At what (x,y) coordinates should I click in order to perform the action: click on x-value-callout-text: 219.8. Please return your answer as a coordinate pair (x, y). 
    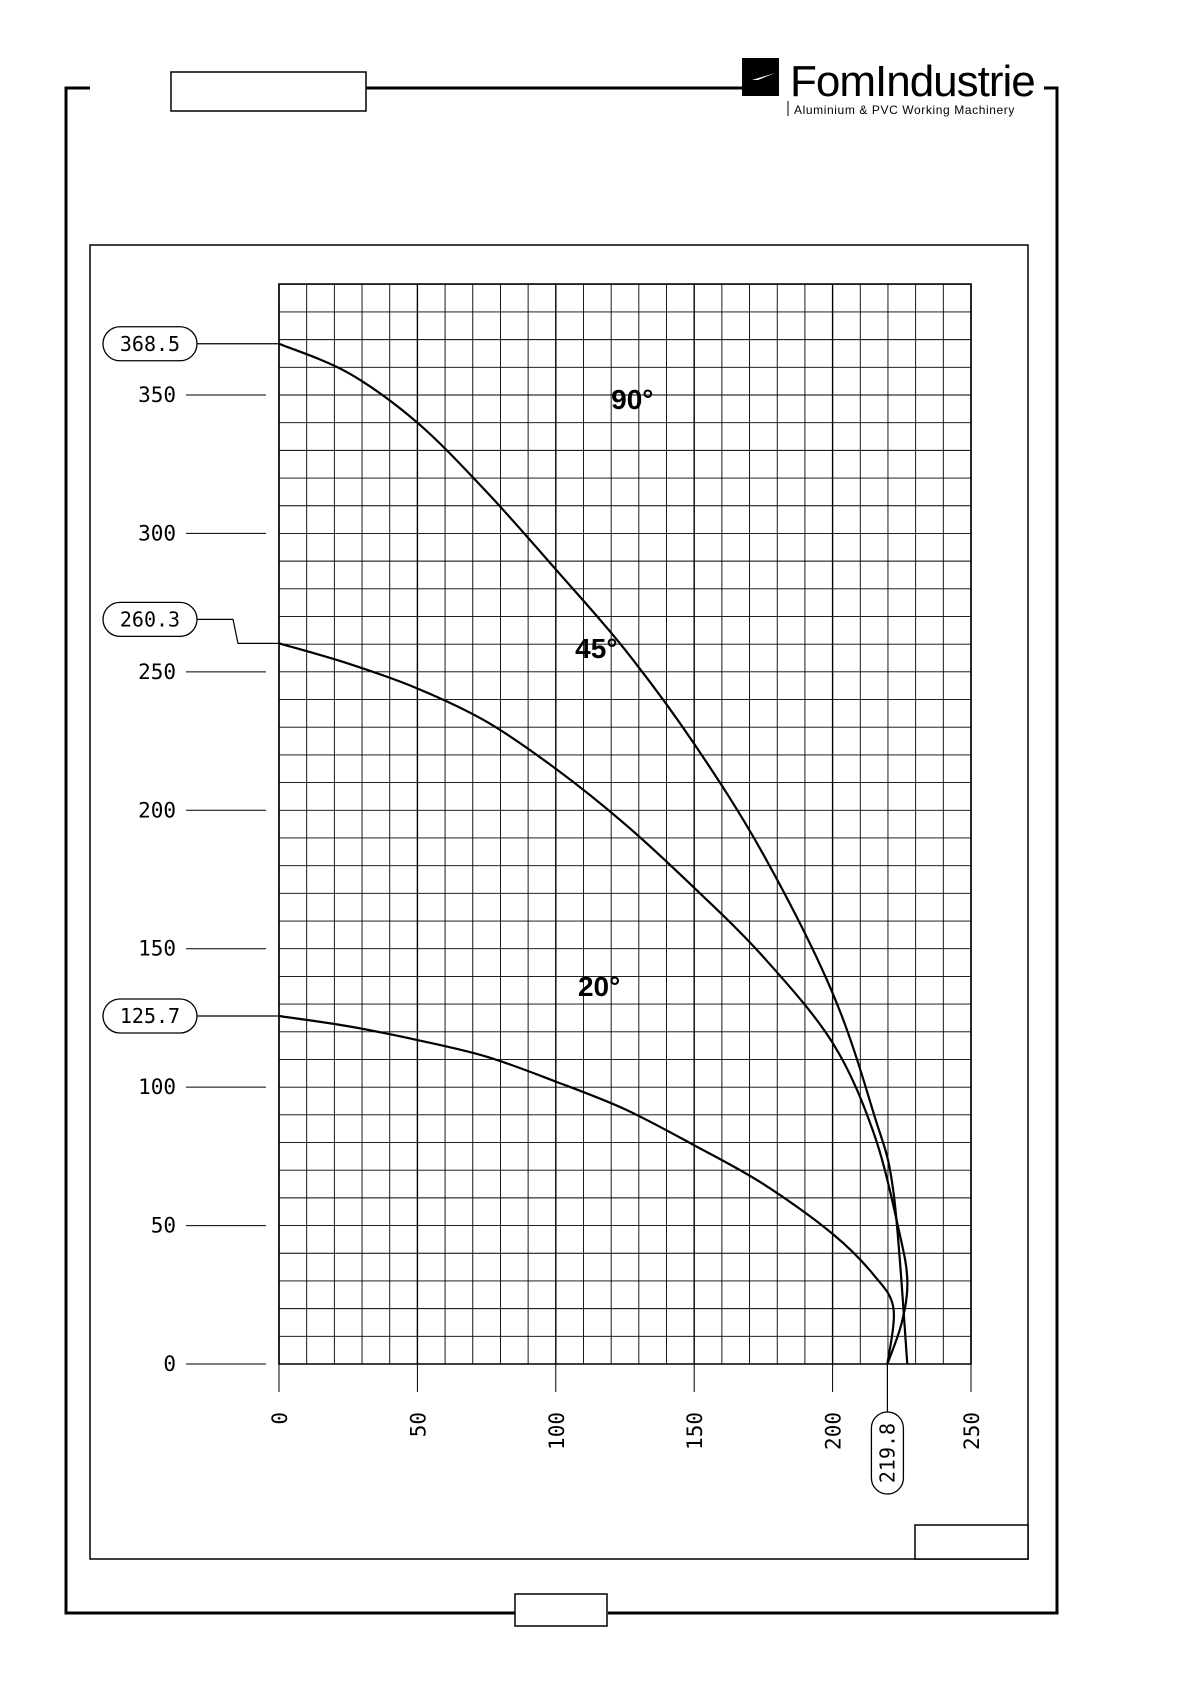
    Looking at the image, I should click on (887, 1453).